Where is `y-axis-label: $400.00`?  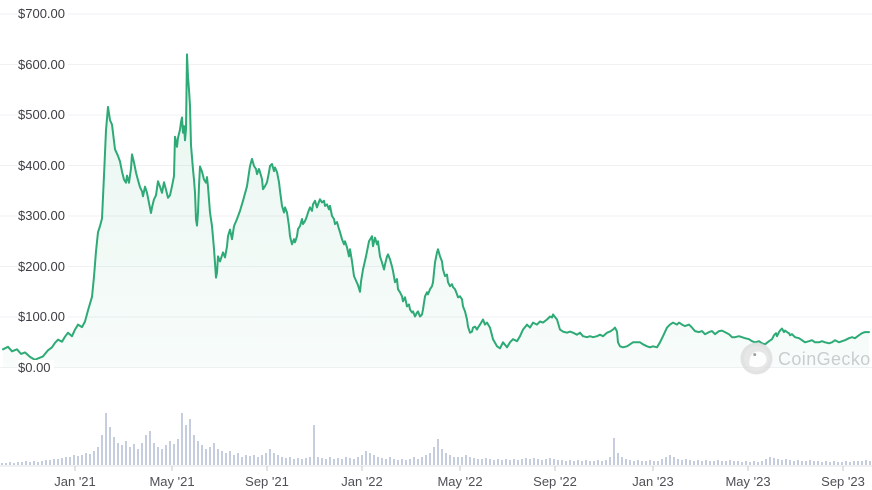
y-axis-label: $400.00 is located at coordinates (43, 165).